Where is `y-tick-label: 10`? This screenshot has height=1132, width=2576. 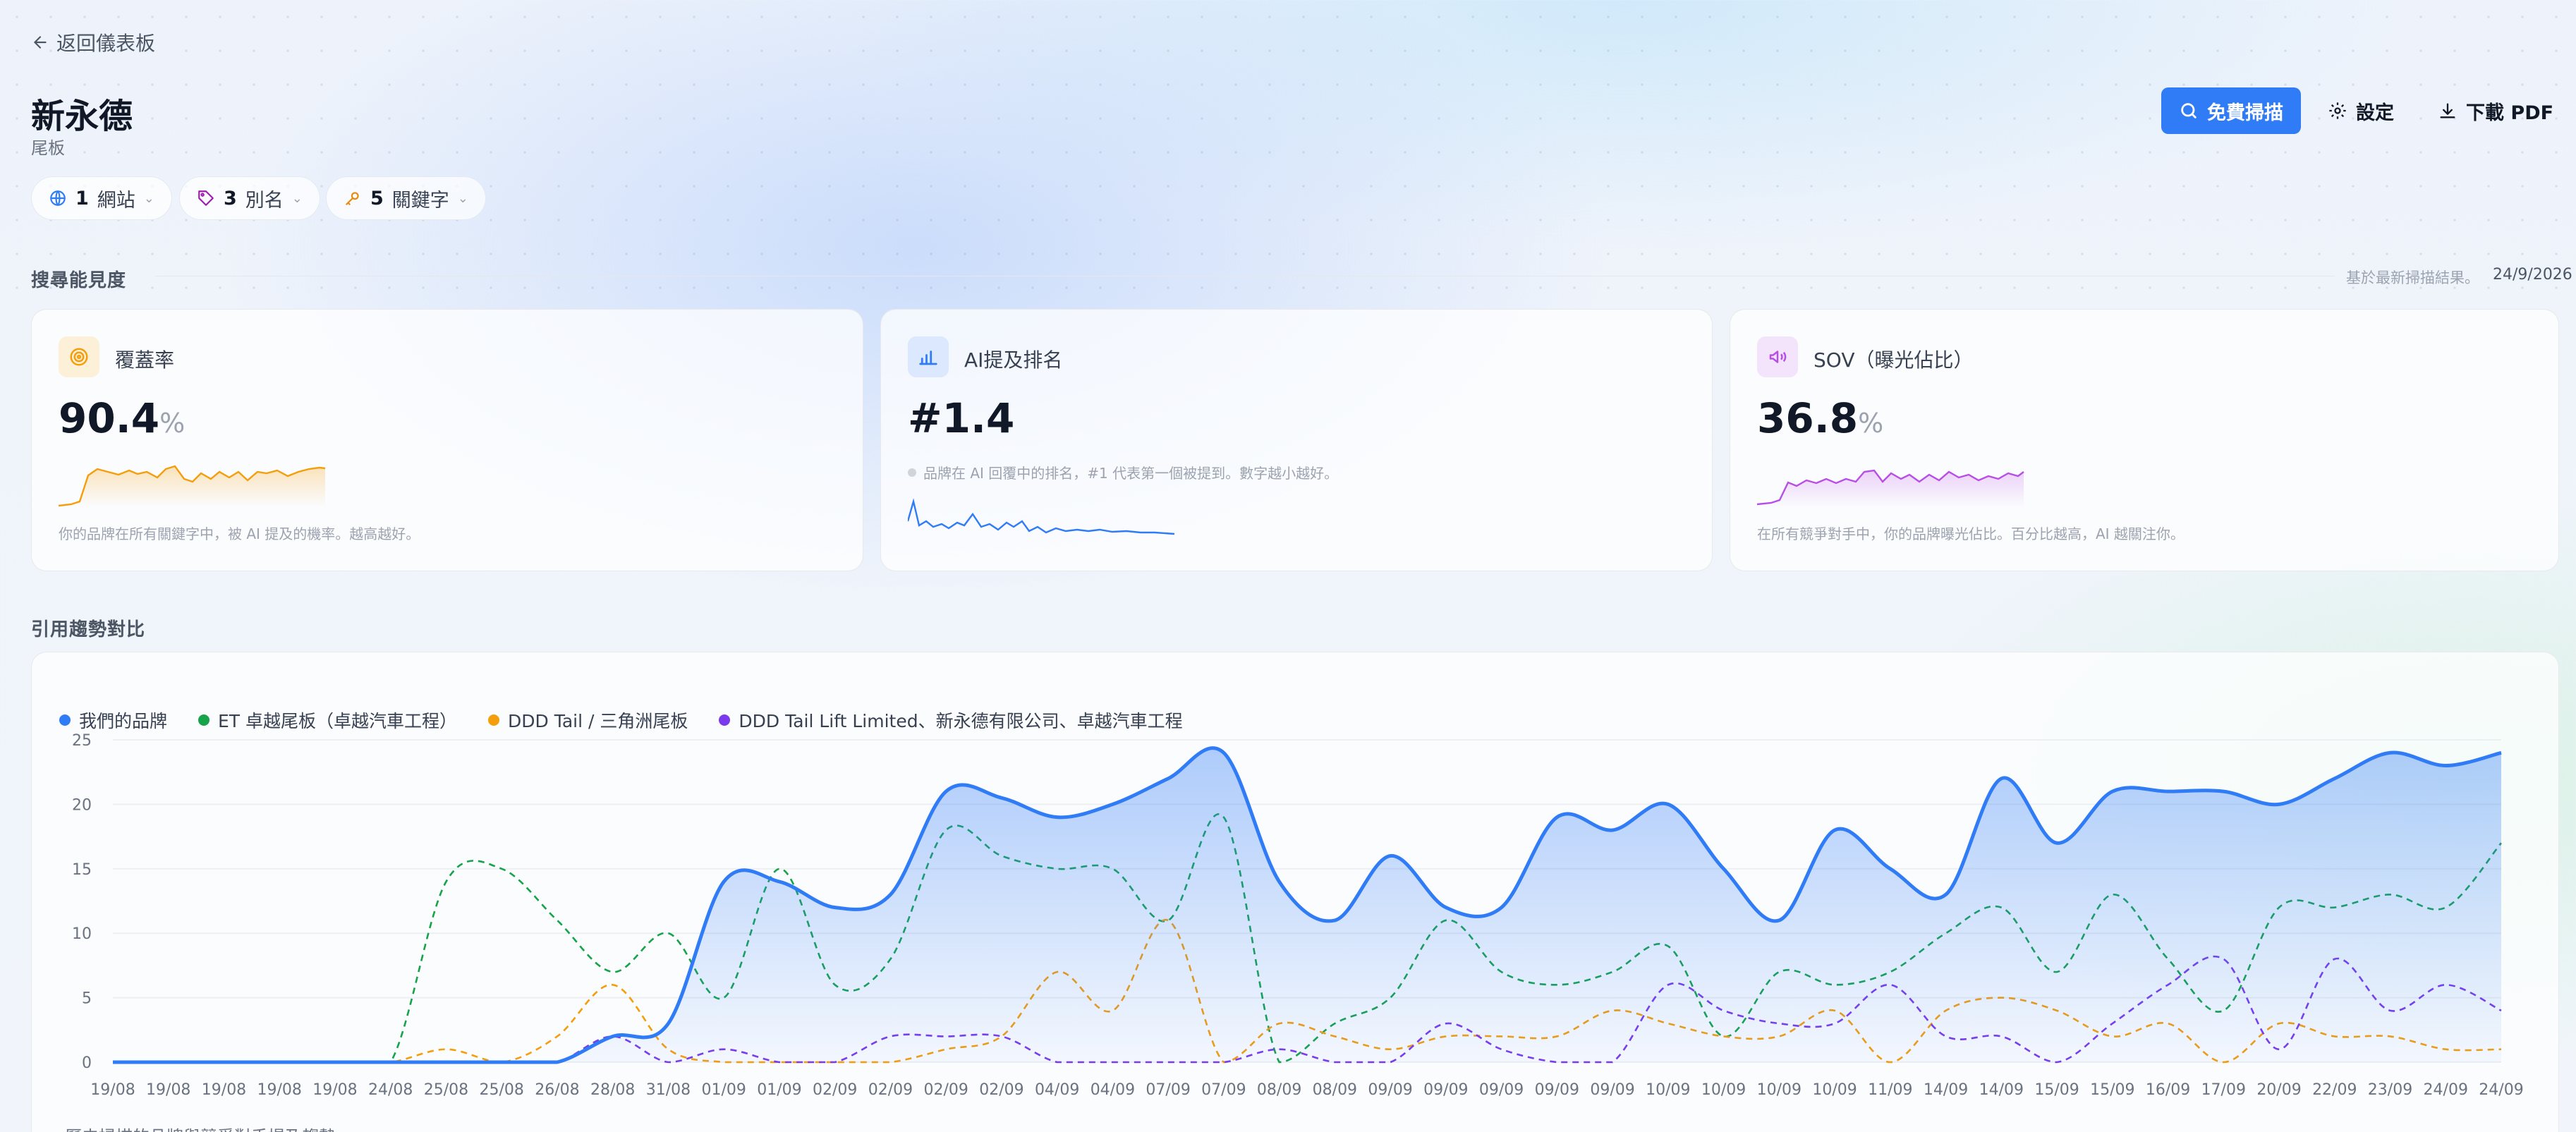 y-tick-label: 10 is located at coordinates (82, 934).